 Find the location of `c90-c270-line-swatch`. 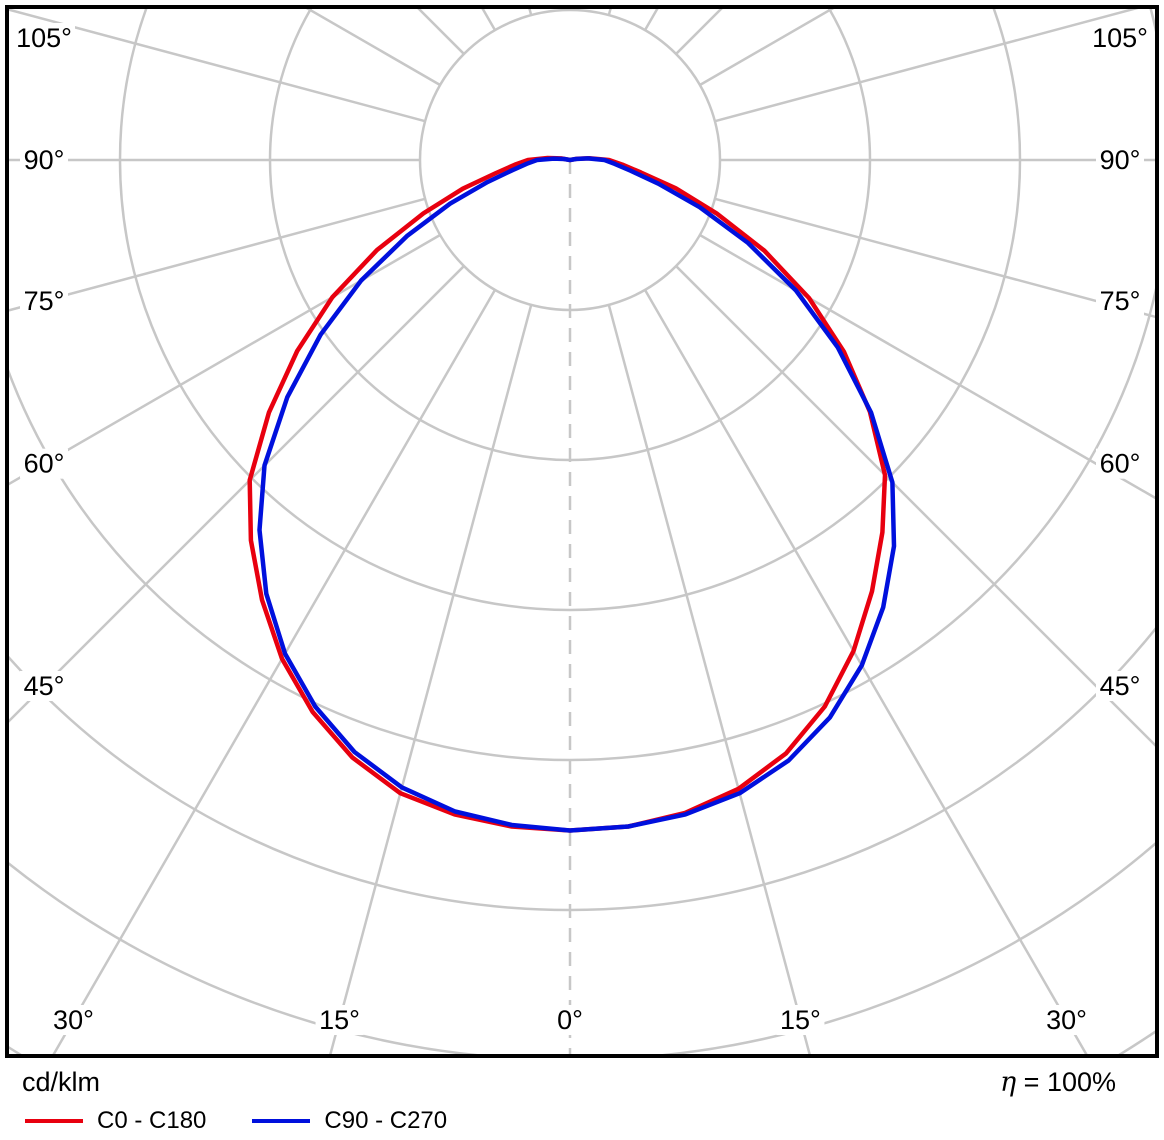

c90-c270-line-swatch is located at coordinates (281, 1121).